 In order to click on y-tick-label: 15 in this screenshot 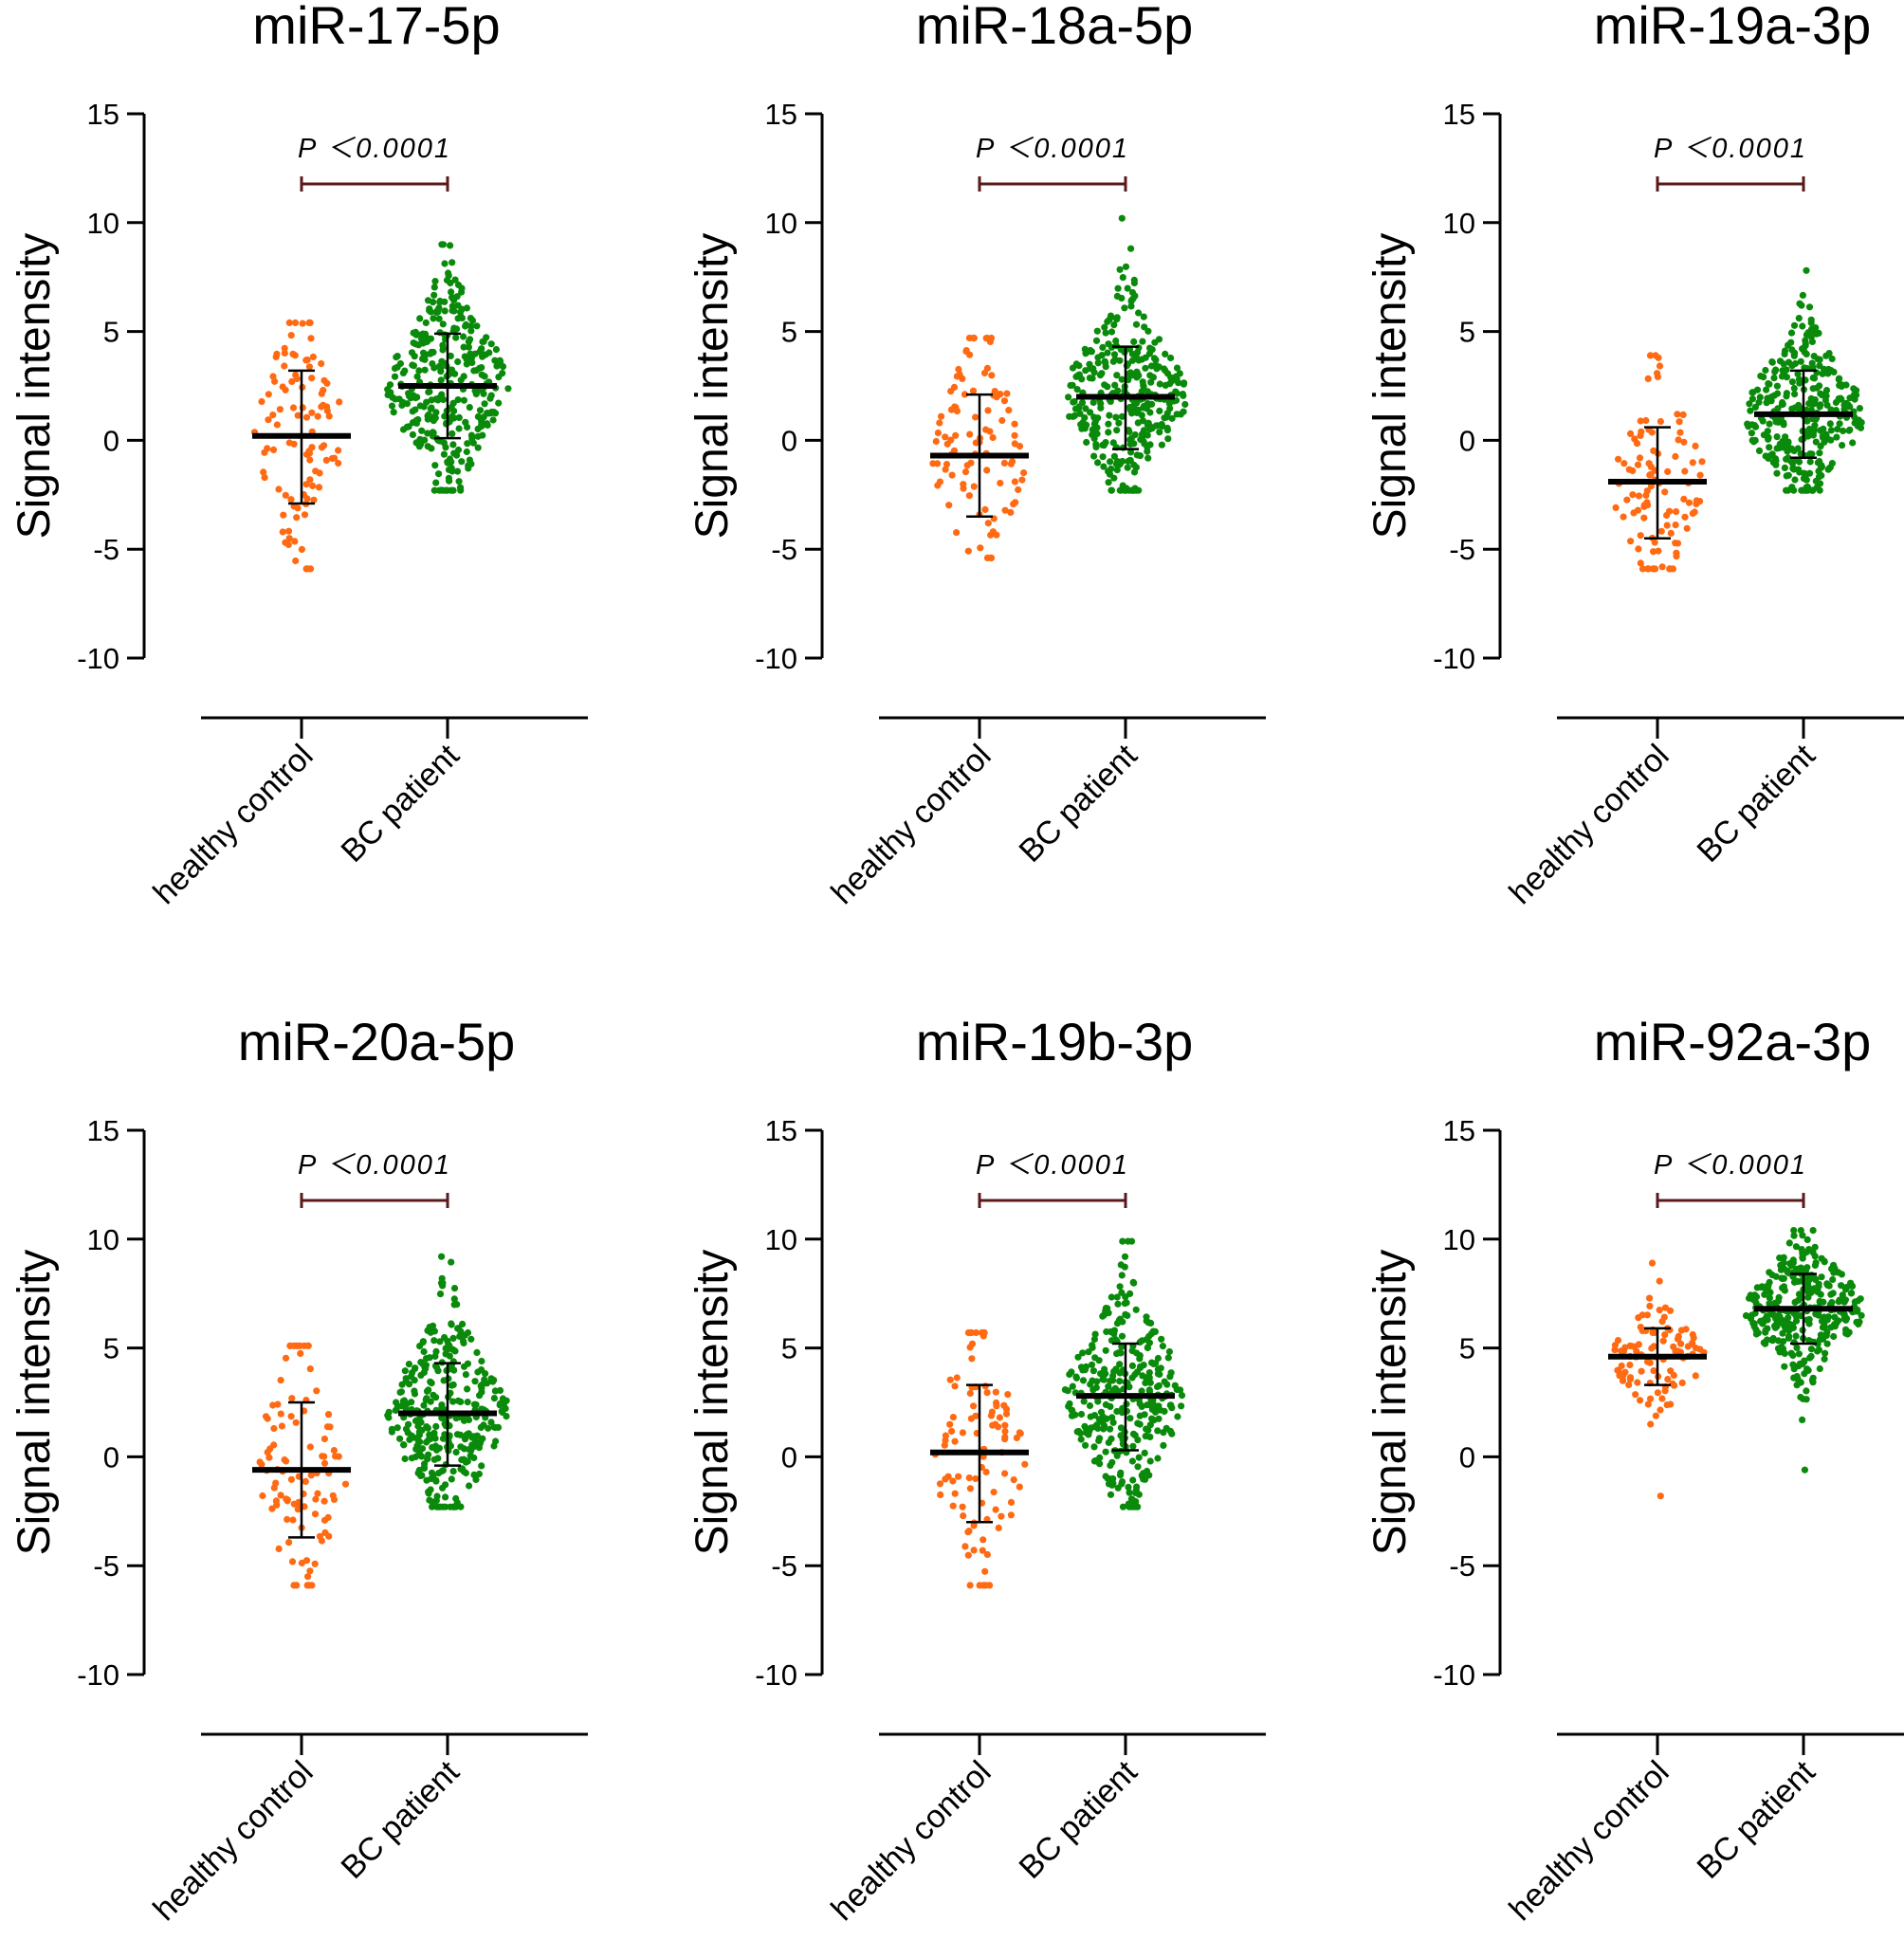, I will do `click(781, 115)`.